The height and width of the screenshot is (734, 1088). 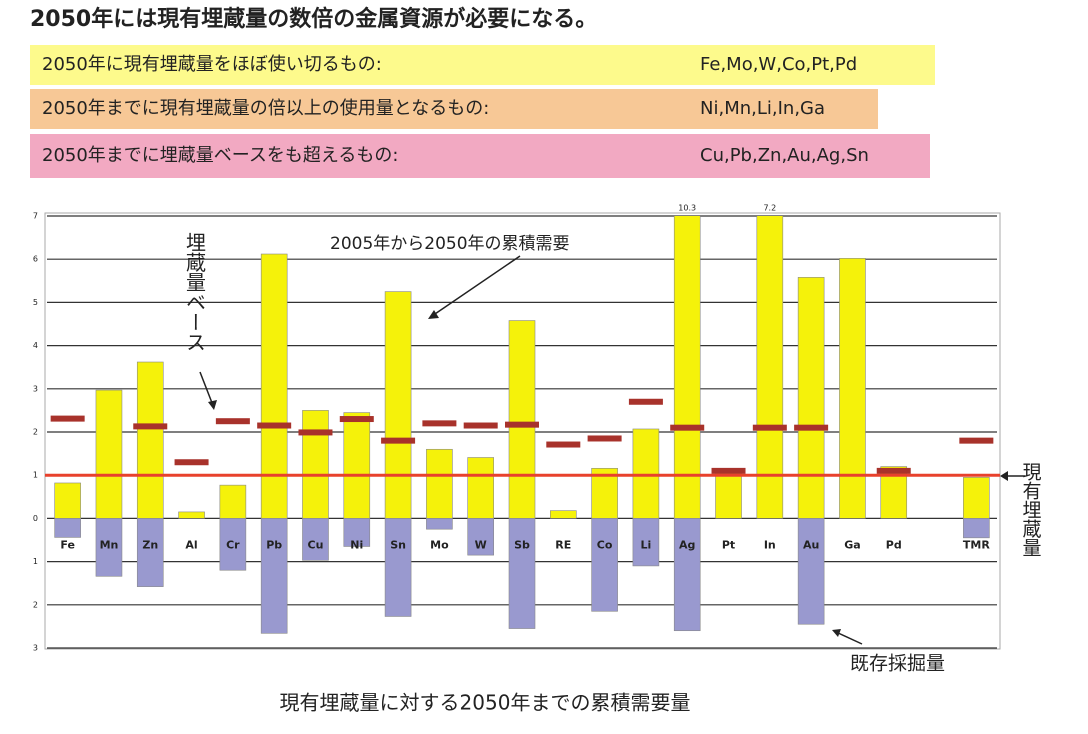 What do you see at coordinates (762, 108) in the screenshot?
I see `group-elements: Ni,Mn,Li,In,Ga` at bounding box center [762, 108].